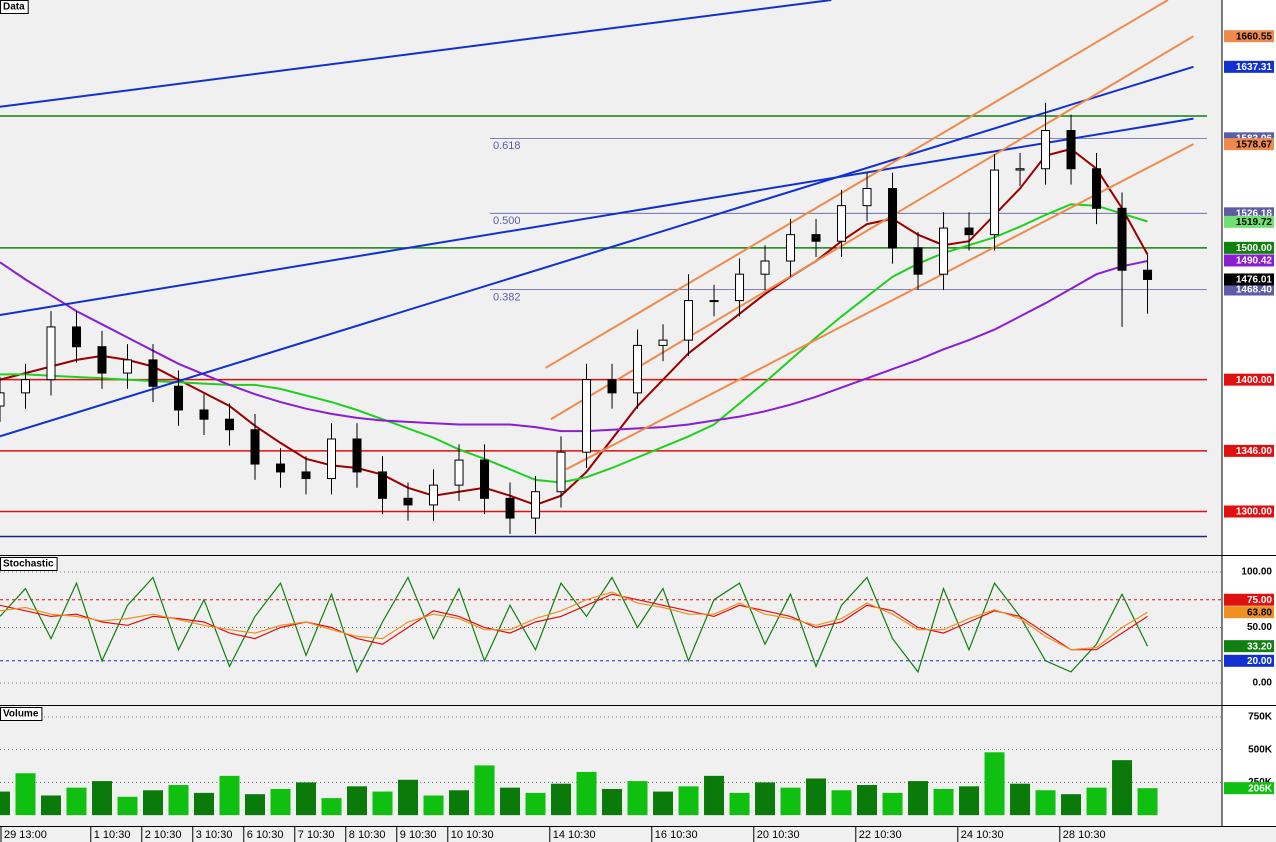  I want to click on x-tick-label: 7 10:30, so click(316, 835).